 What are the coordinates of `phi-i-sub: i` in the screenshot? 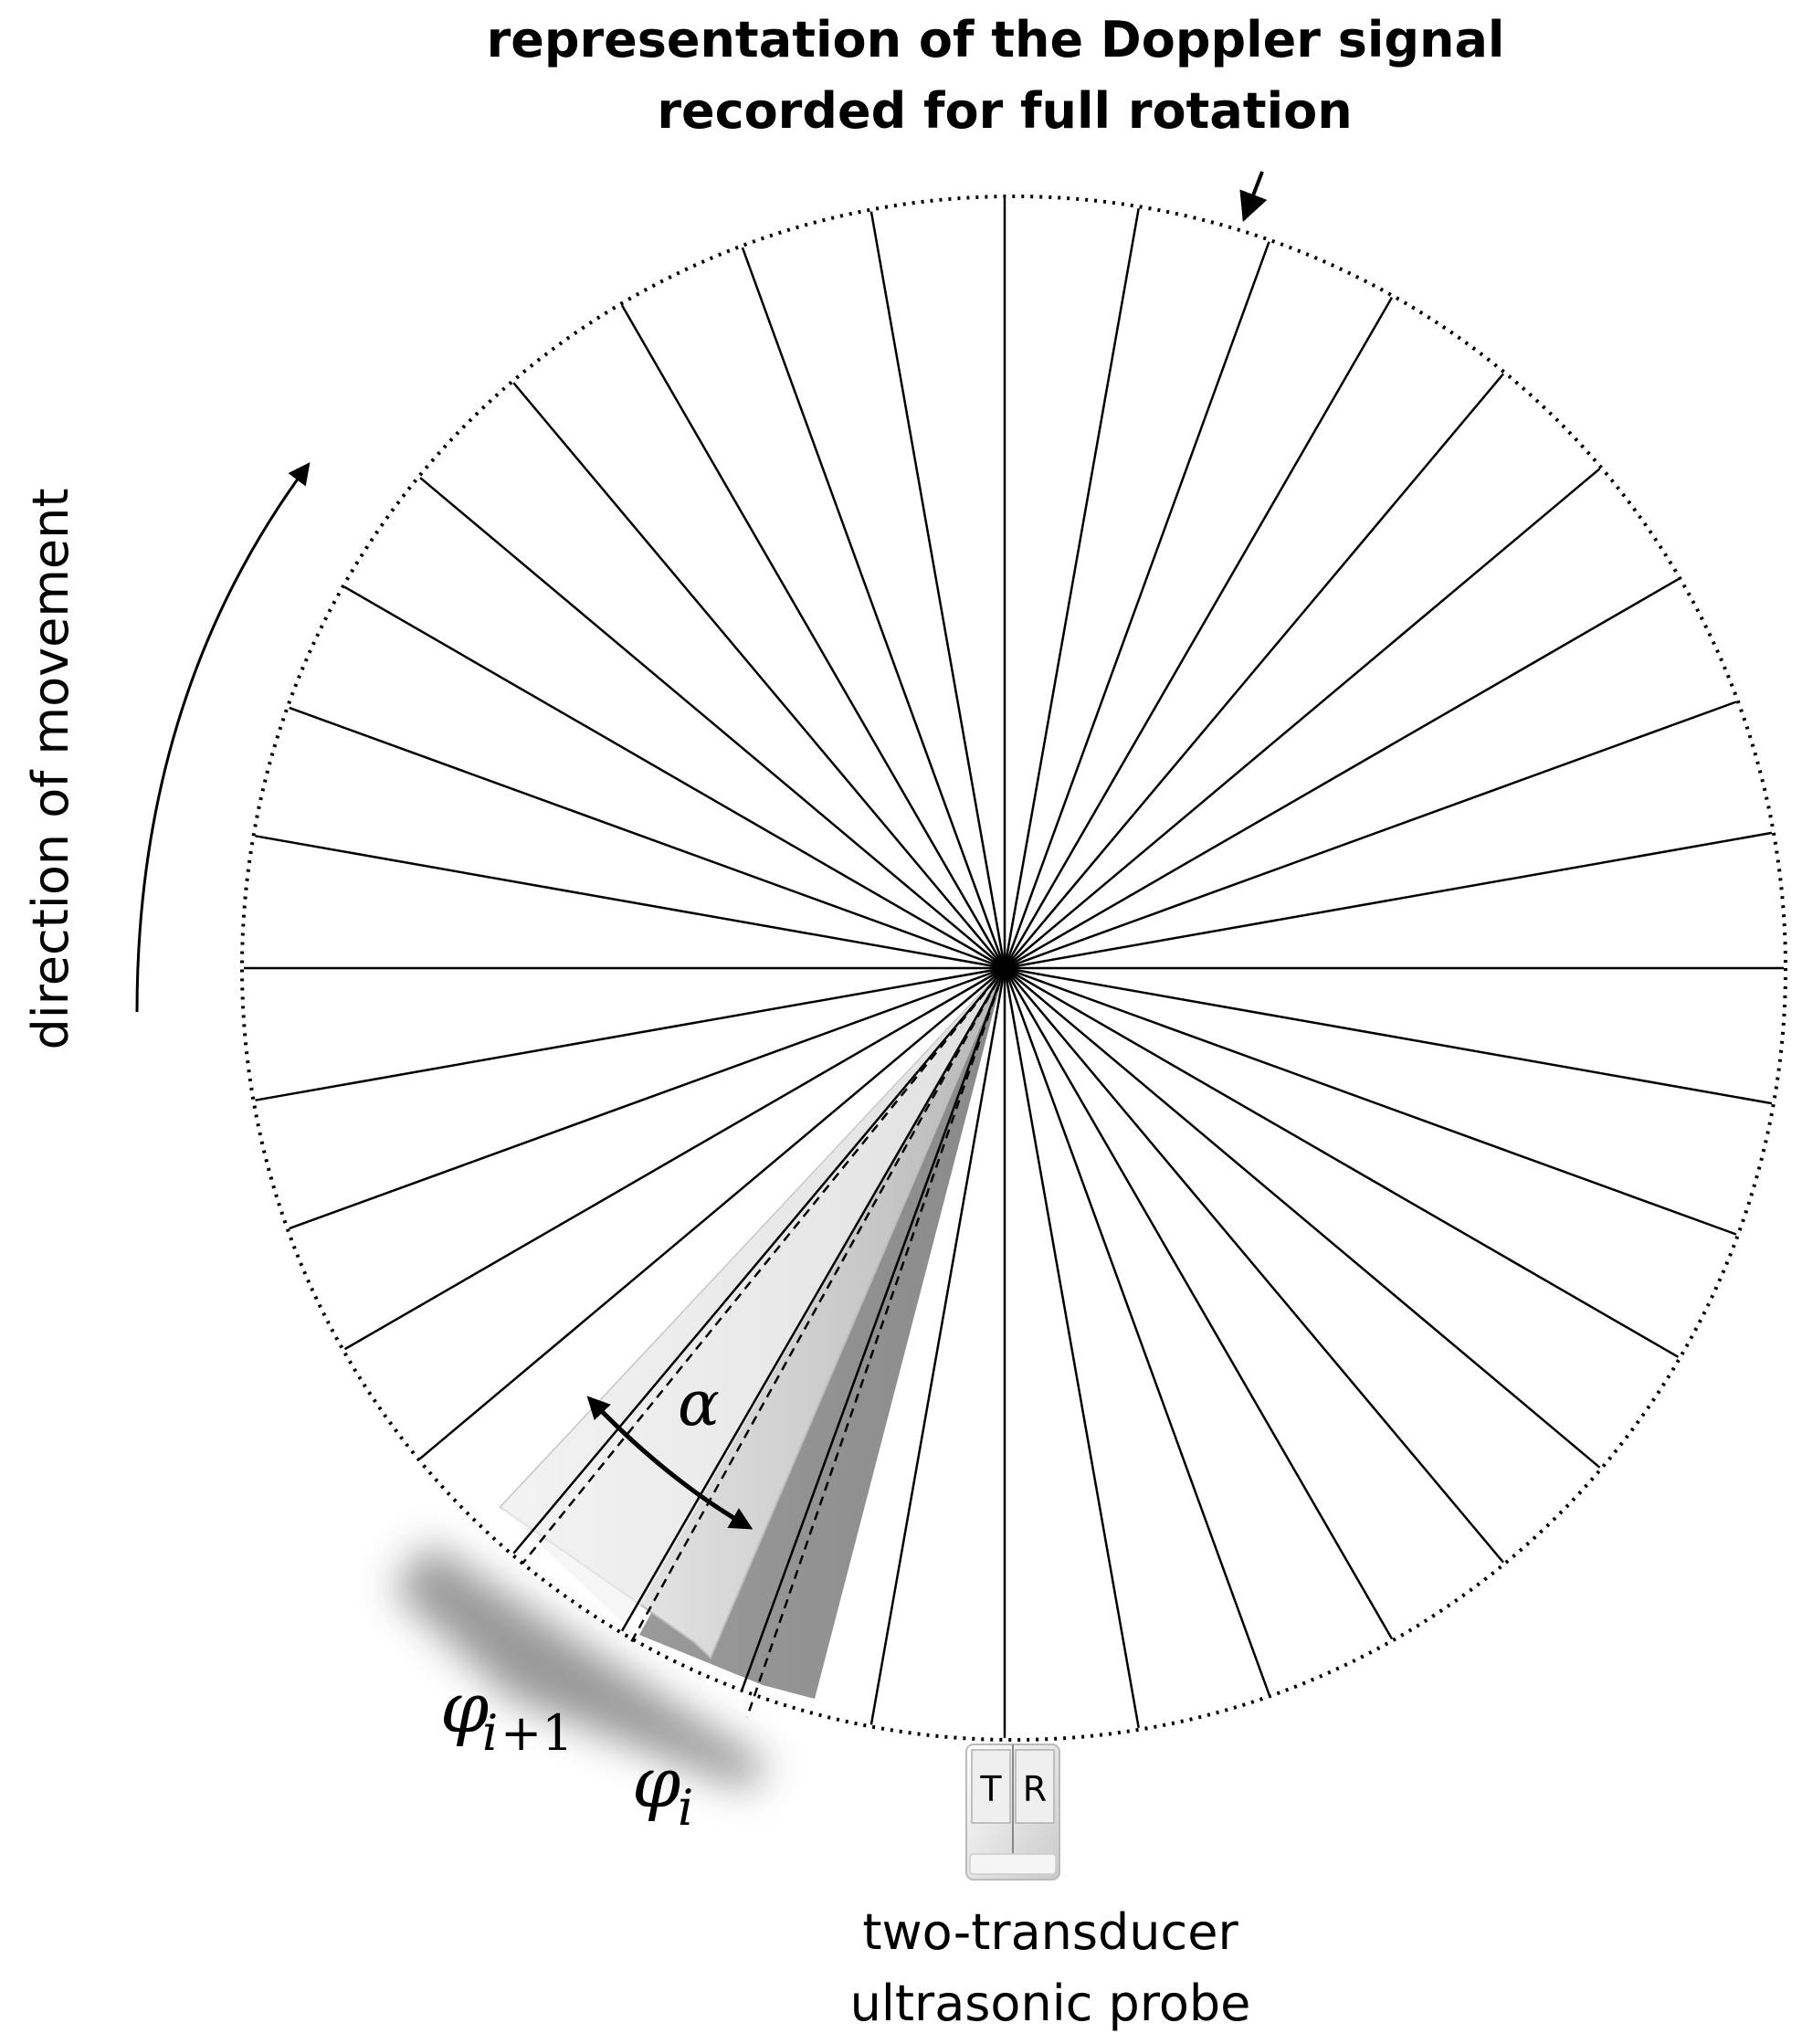 It's located at (685, 1808).